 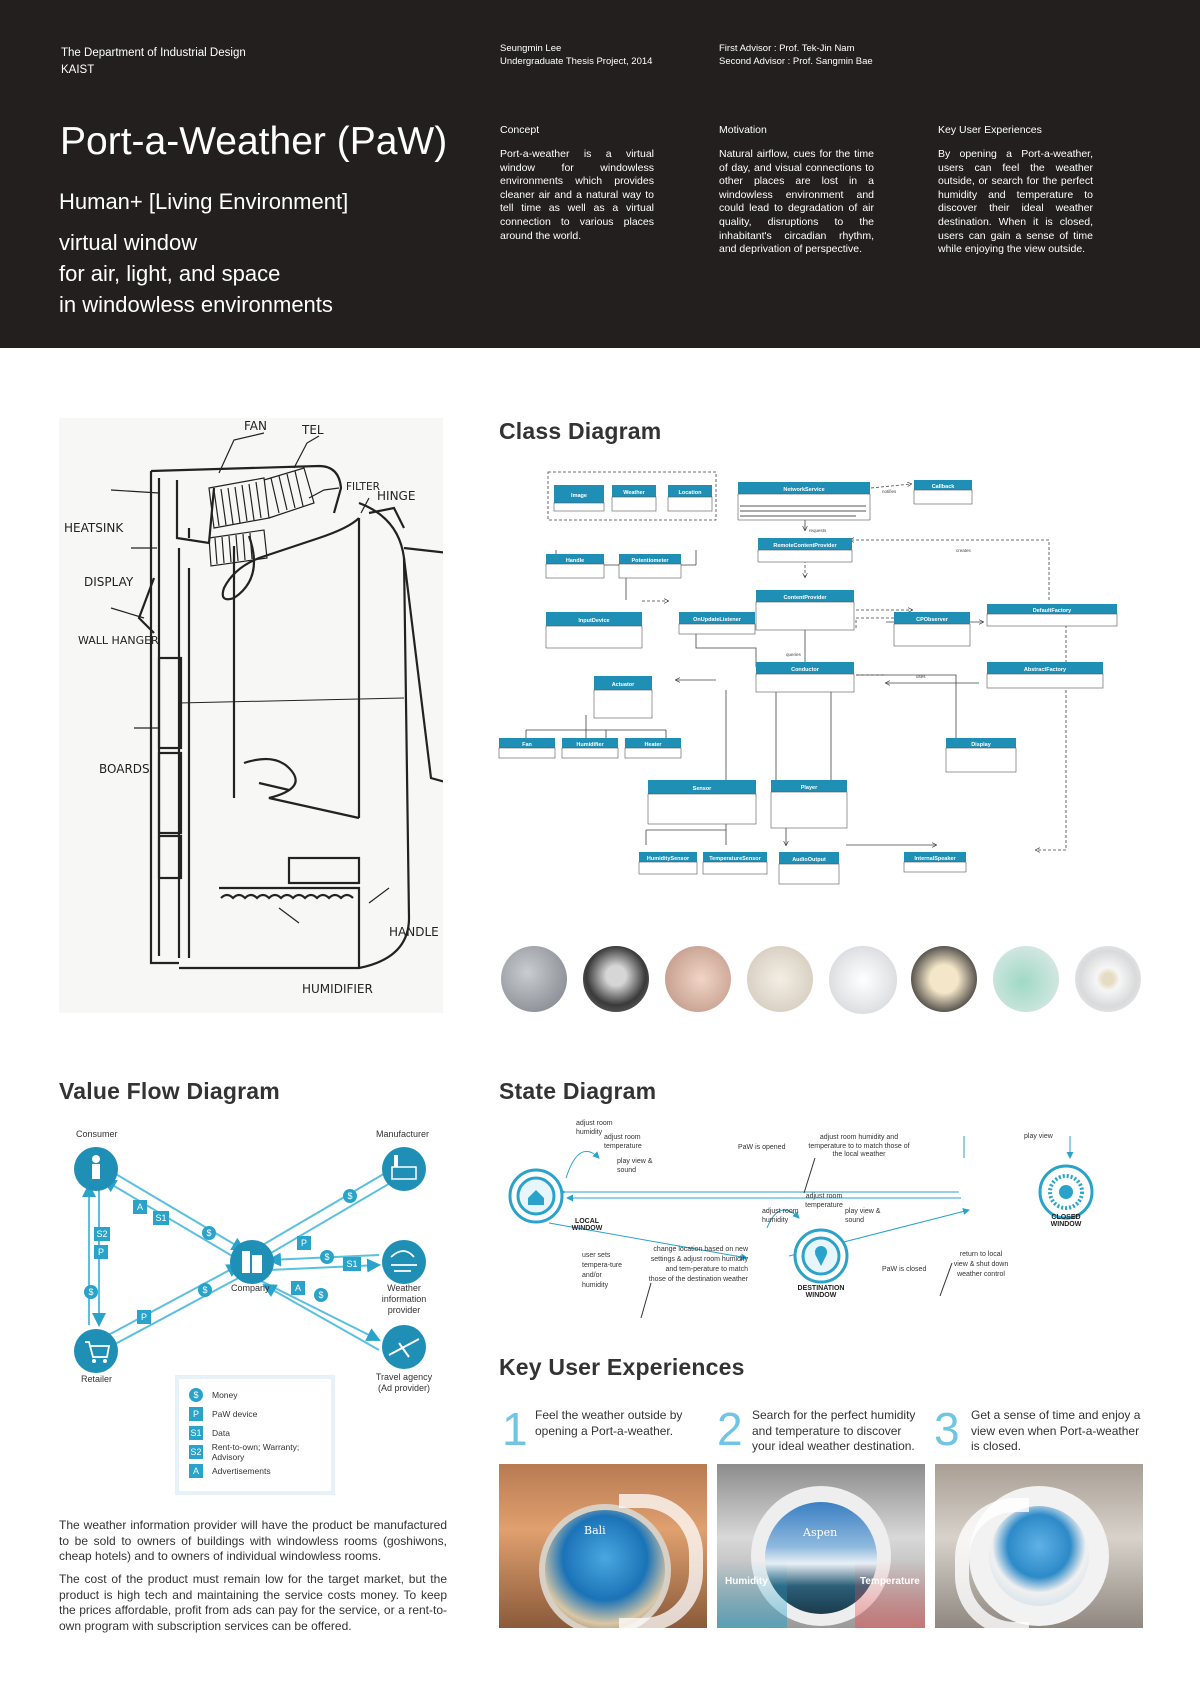 I want to click on dept-line1: The Department of Industrial Design, so click(x=153, y=53).